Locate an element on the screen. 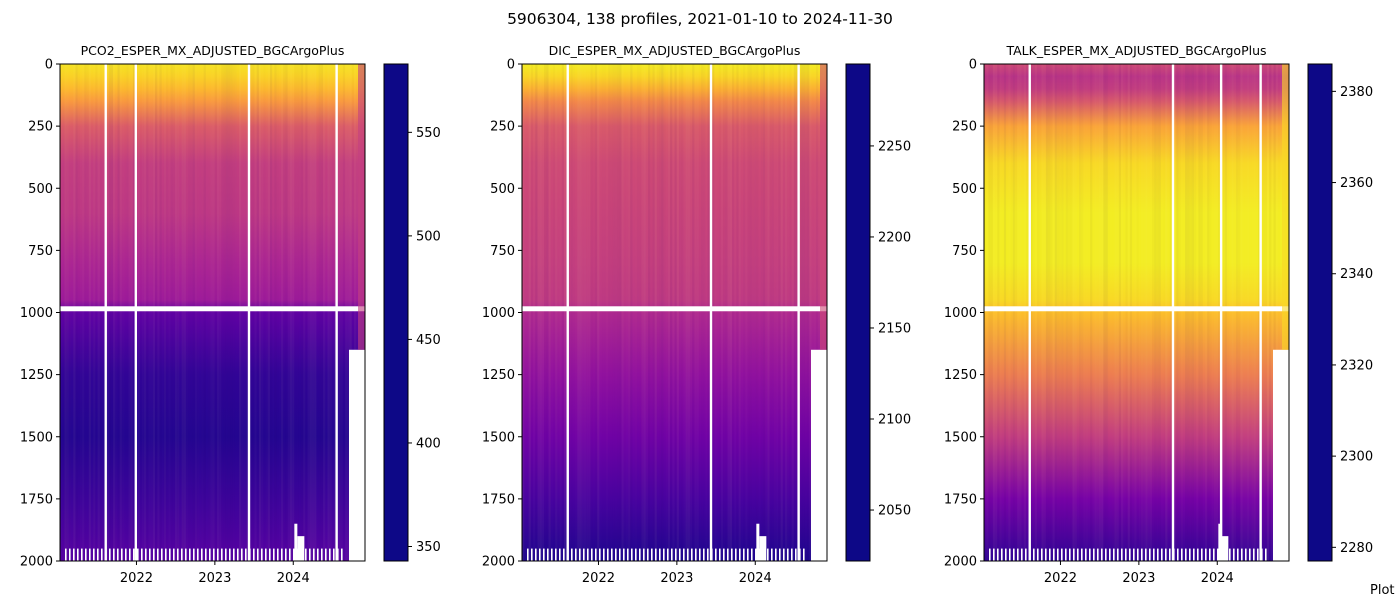  colorbar-tick-label: 2360 is located at coordinates (1356, 183).